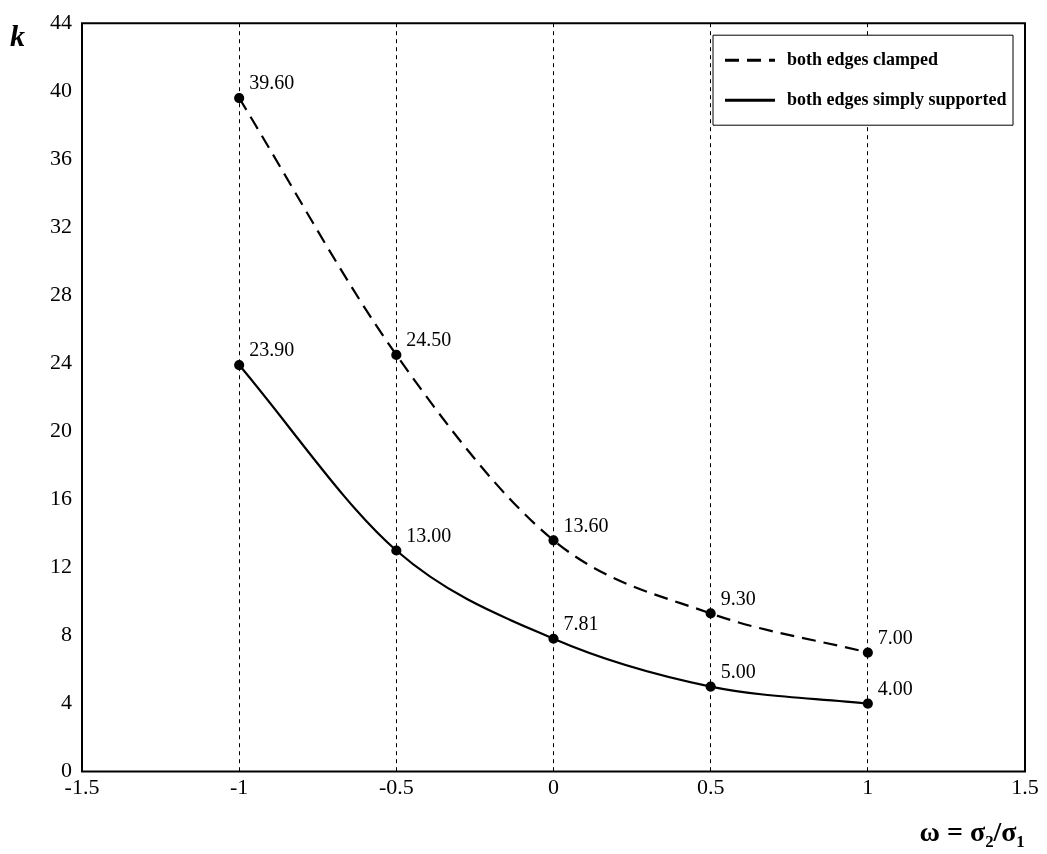 The image size is (1047, 854). What do you see at coordinates (710, 786) in the screenshot?
I see `x-tick-label: 0.5` at bounding box center [710, 786].